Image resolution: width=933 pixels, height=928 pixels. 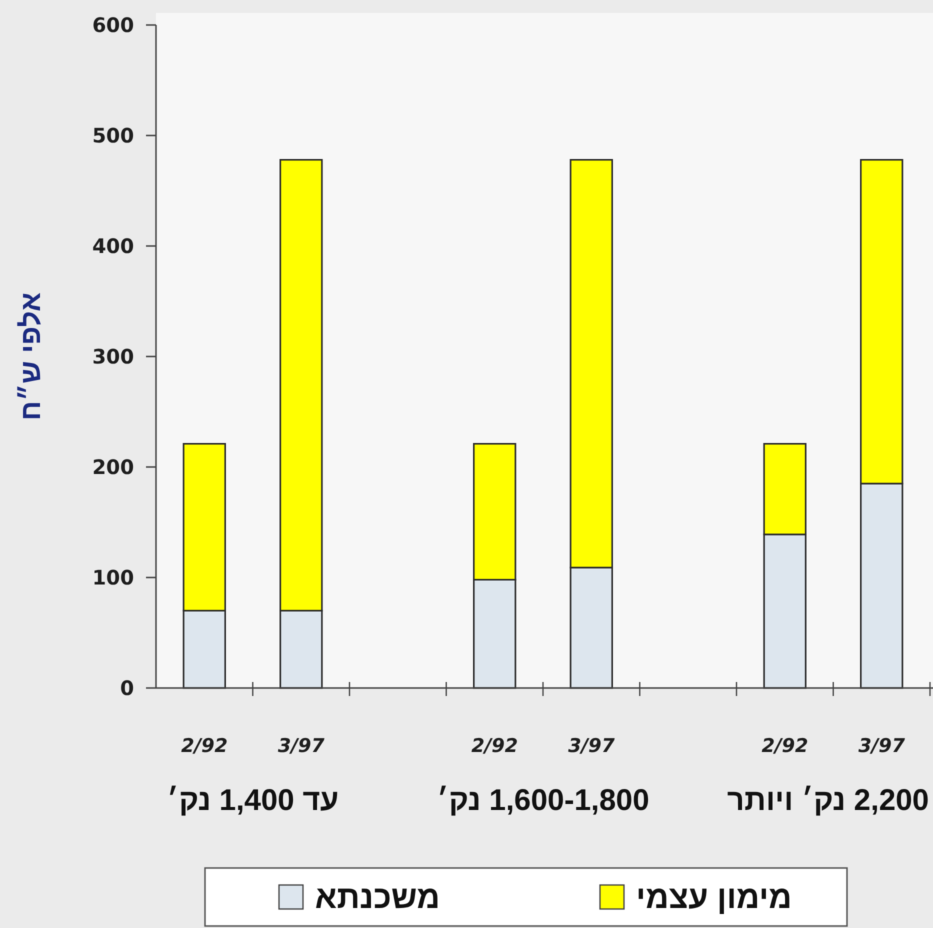 I want to click on y-axis-title: אלפי ש״ח, so click(x=30, y=356).